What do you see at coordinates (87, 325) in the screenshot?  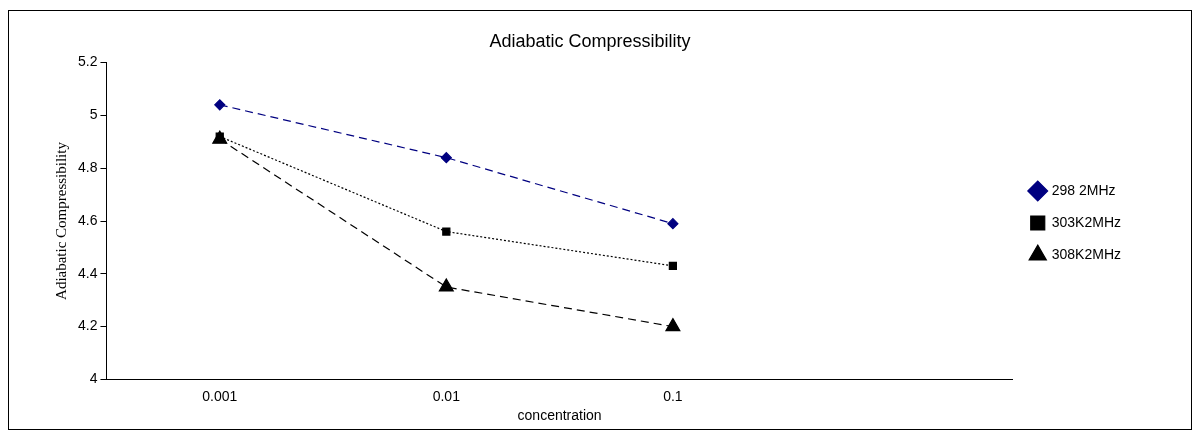 I see `y-tick-label: 4.2` at bounding box center [87, 325].